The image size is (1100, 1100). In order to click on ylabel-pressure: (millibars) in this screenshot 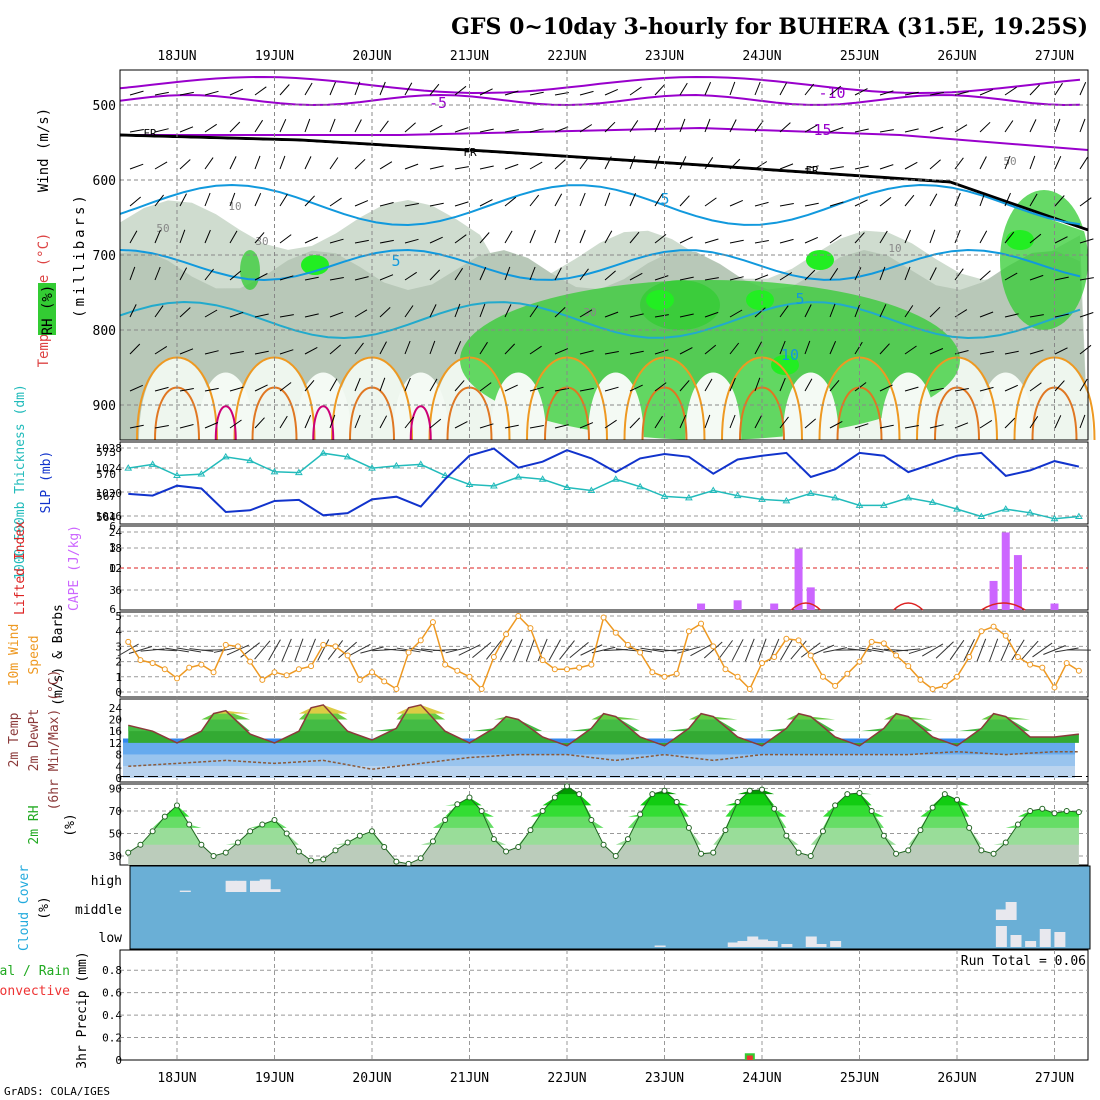, I will do `click(80, 255)`.